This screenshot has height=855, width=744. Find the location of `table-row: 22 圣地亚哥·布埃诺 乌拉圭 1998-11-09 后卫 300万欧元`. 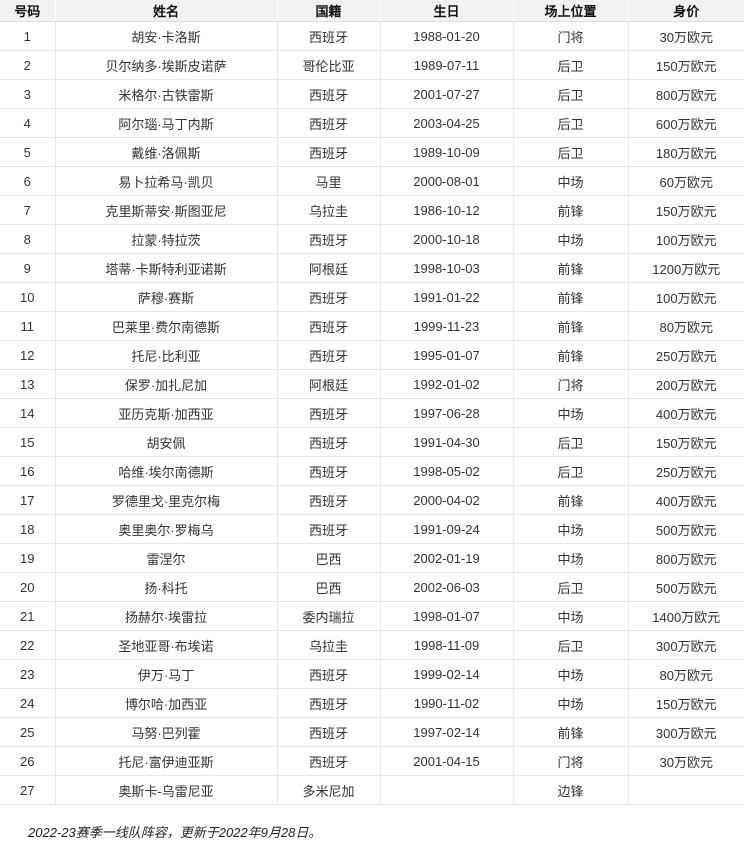

table-row: 22 圣地亚哥·布埃诺 乌拉圭 1998-11-09 后卫 300万欧元 is located at coordinates (372, 645).